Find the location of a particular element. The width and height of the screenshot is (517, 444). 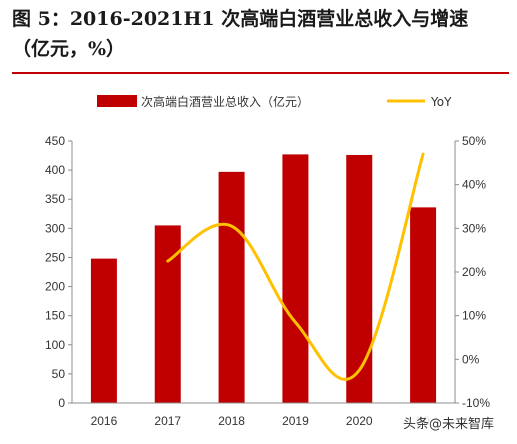

x-axis-tick-label: 2018 is located at coordinates (231, 421).